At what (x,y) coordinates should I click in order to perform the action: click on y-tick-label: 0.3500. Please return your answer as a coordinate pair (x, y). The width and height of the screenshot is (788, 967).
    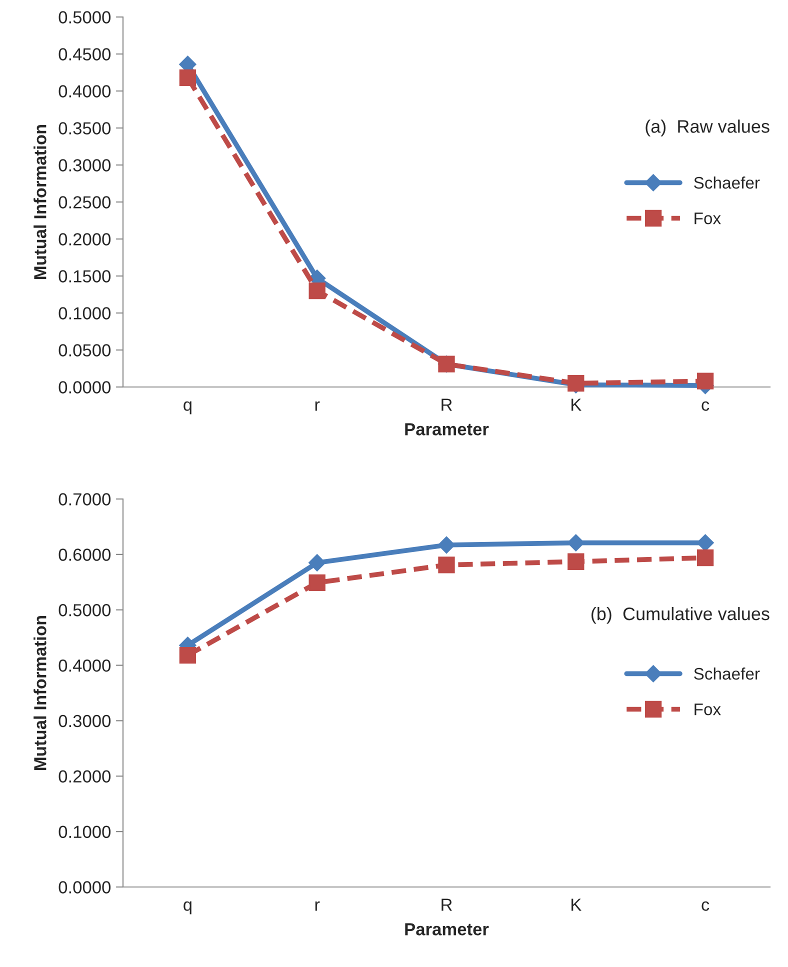
    Looking at the image, I should click on (84, 128).